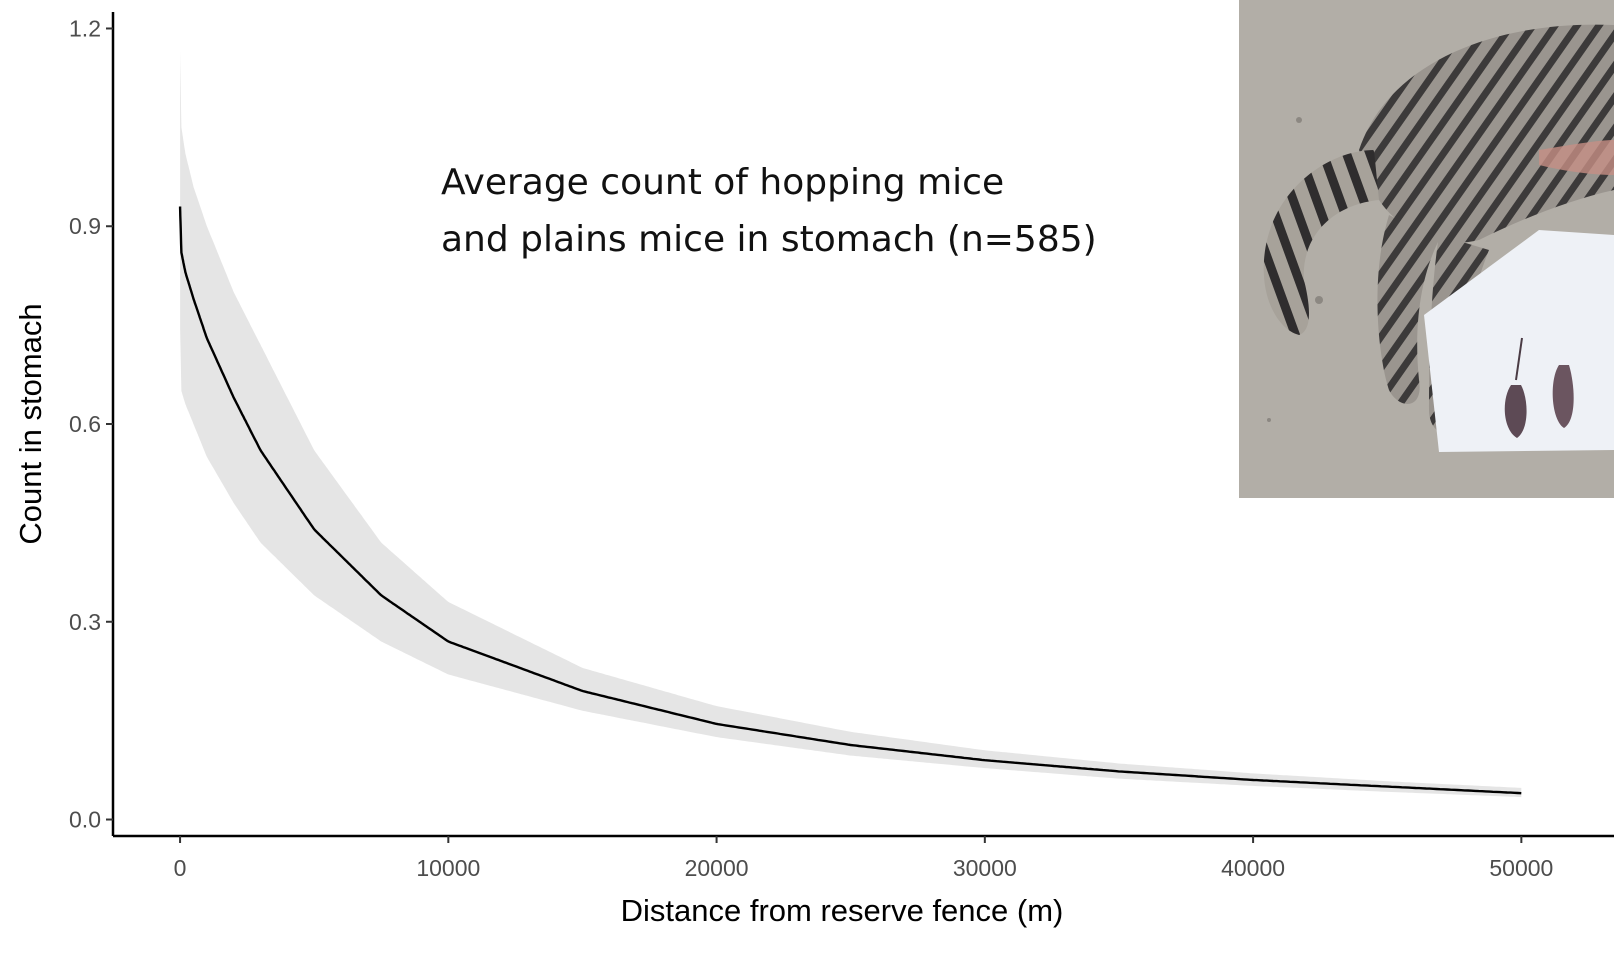  What do you see at coordinates (1521, 868) in the screenshot?
I see `x-tick-label: 50000` at bounding box center [1521, 868].